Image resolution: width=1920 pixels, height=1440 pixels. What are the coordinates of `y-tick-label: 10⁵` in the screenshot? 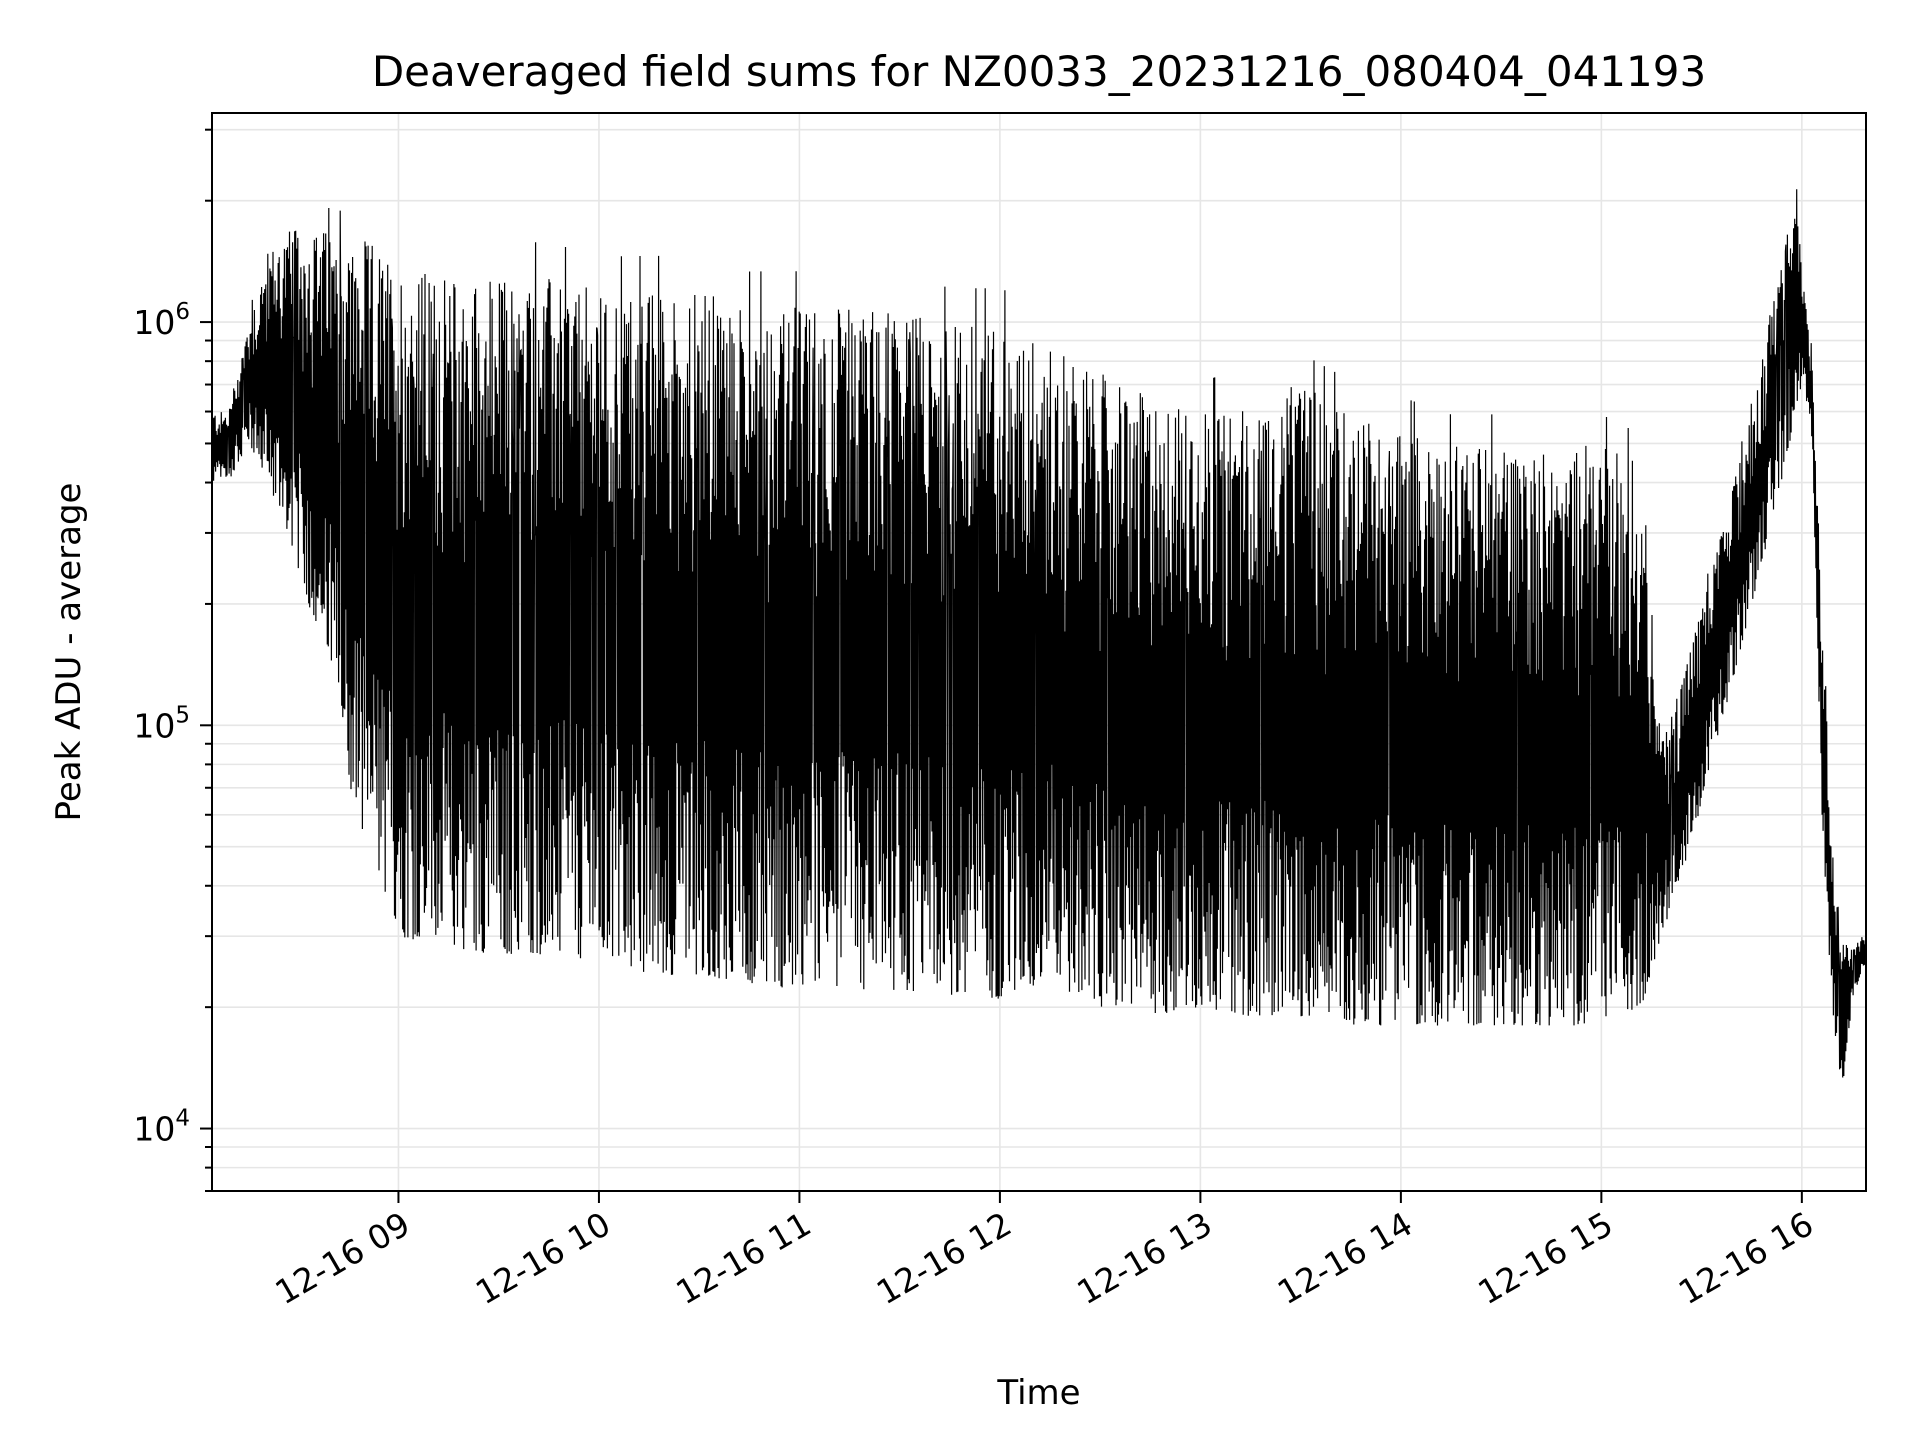 It's located at (161, 723).